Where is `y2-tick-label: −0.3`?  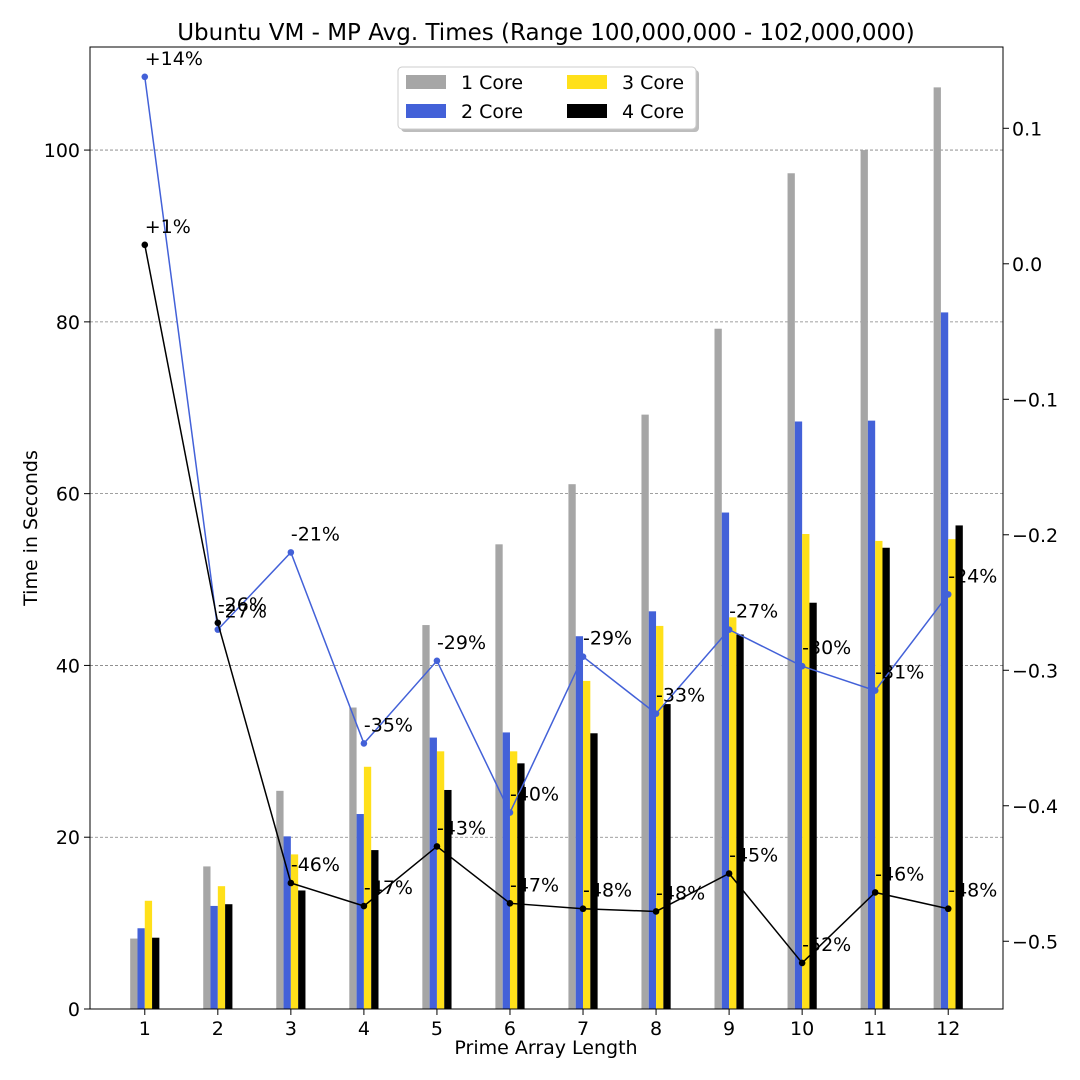
y2-tick-label: −0.3 is located at coordinates (1035, 671).